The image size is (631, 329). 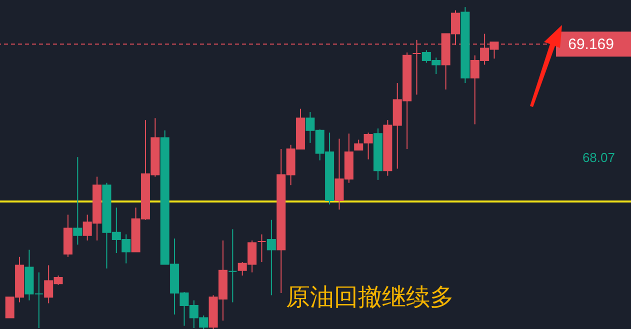 I want to click on annotation: 原油回撤继续多, so click(x=370, y=297).